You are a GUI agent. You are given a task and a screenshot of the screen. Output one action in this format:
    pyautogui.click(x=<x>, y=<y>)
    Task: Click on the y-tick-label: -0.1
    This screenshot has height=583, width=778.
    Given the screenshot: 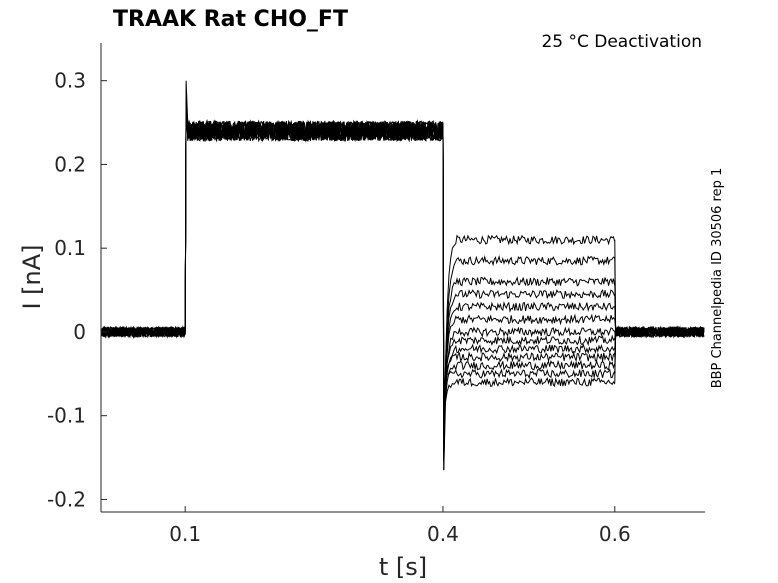 What is the action you would take?
    pyautogui.click(x=66, y=416)
    